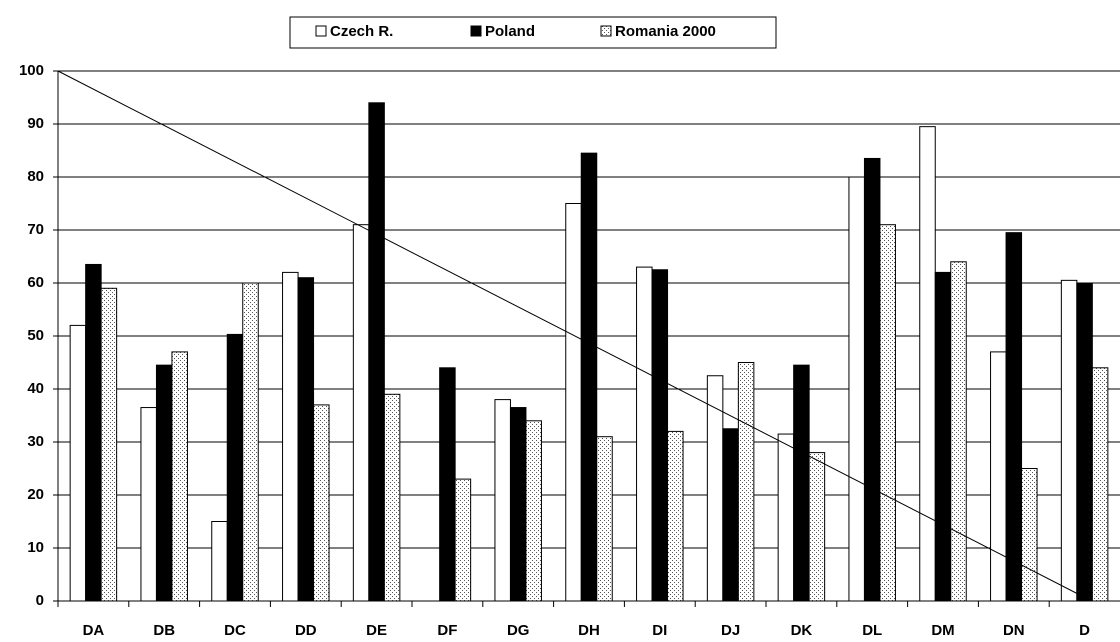 Image resolution: width=1120 pixels, height=642 pixels. I want to click on x-tick-label: DD, so click(306, 630).